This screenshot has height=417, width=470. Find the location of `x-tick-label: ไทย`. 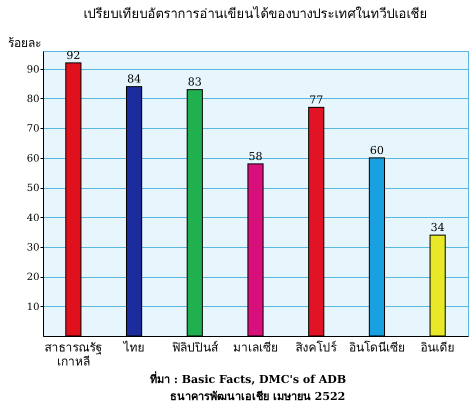

x-tick-label: ไทย is located at coordinates (133, 347).